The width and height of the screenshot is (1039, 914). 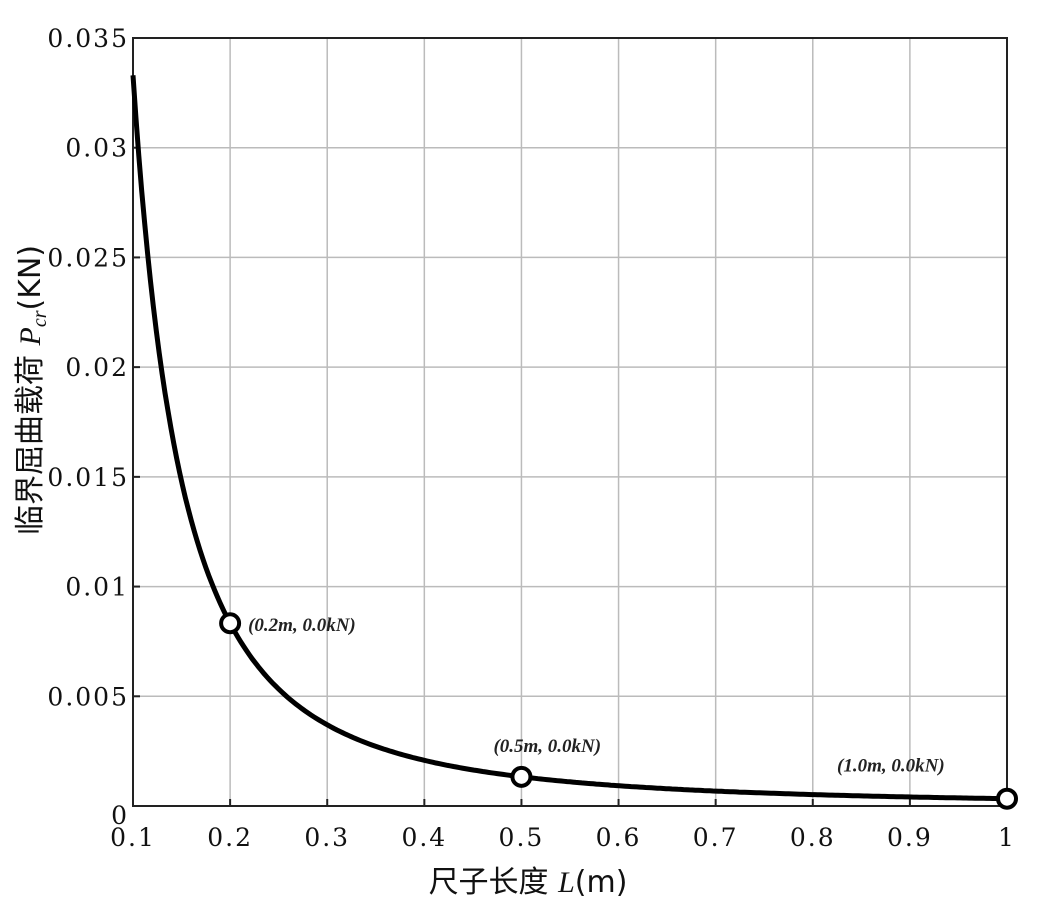 What do you see at coordinates (1007, 837) in the screenshot?
I see `x-tick-label: 1` at bounding box center [1007, 837].